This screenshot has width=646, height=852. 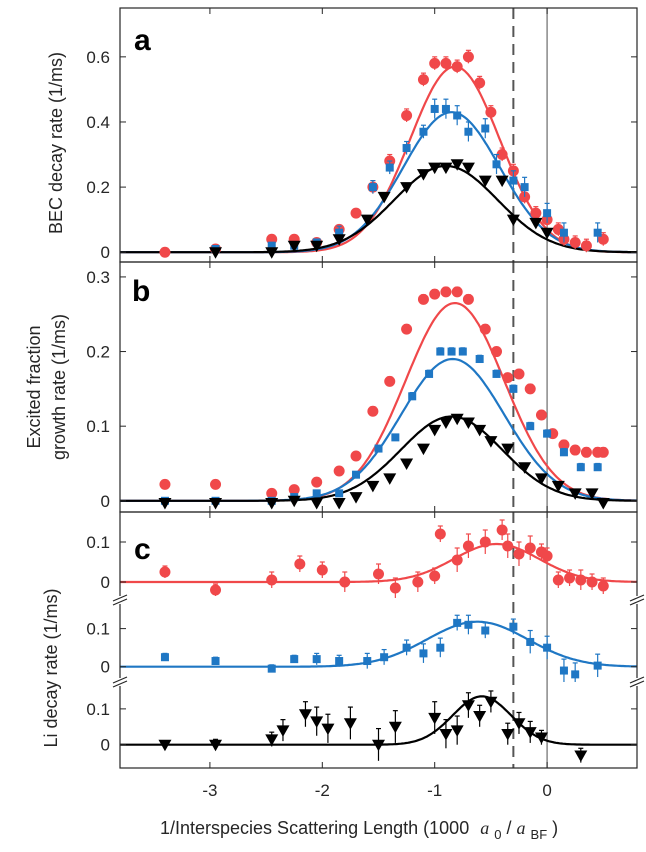 I want to click on x-tick-label: -2, so click(x=322, y=790).